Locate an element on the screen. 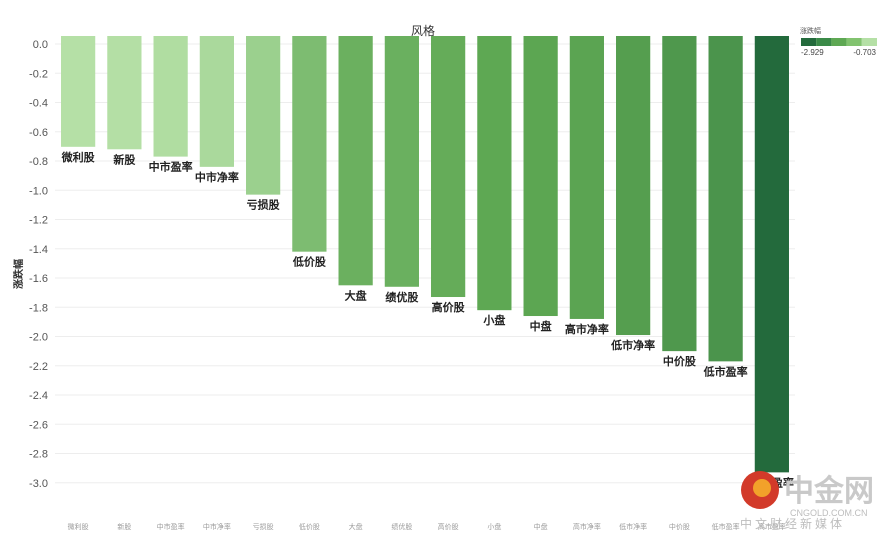 The height and width of the screenshot is (541, 895). bar-data-label: 亏损股 is located at coordinates (264, 205).